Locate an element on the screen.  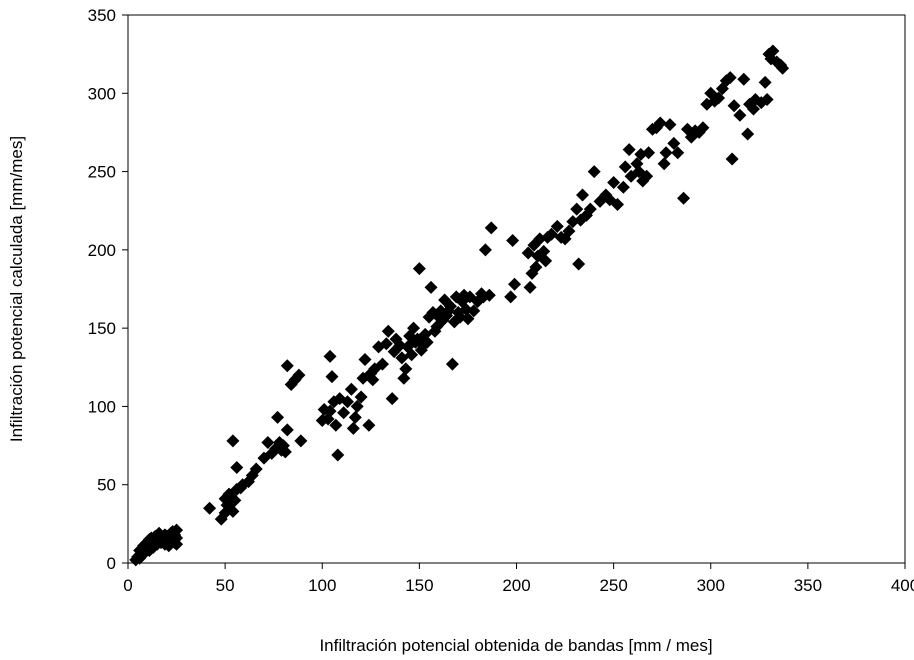
y-tick-label: 350 is located at coordinates (102, 15).